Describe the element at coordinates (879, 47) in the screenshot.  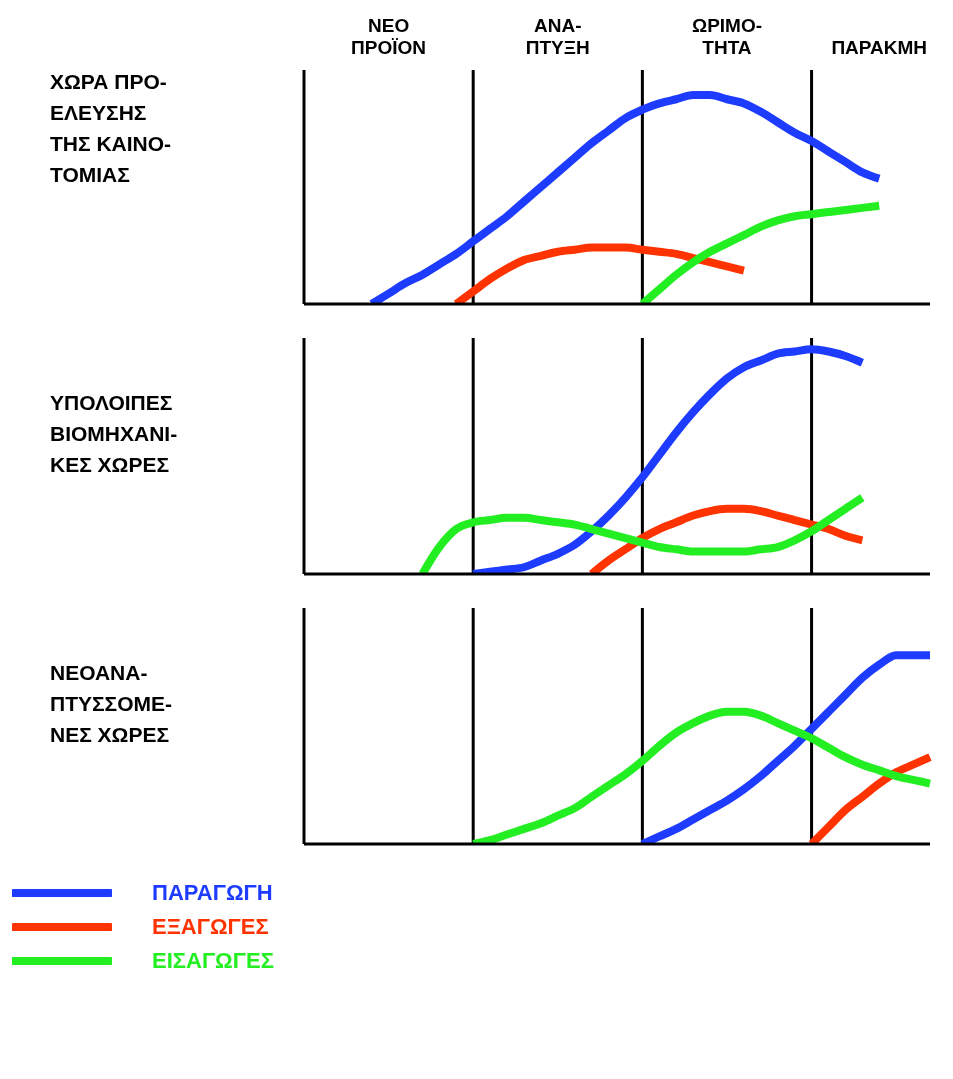
I see `x-tick-label: ΠΑΡΑΚΜΗ` at that location.